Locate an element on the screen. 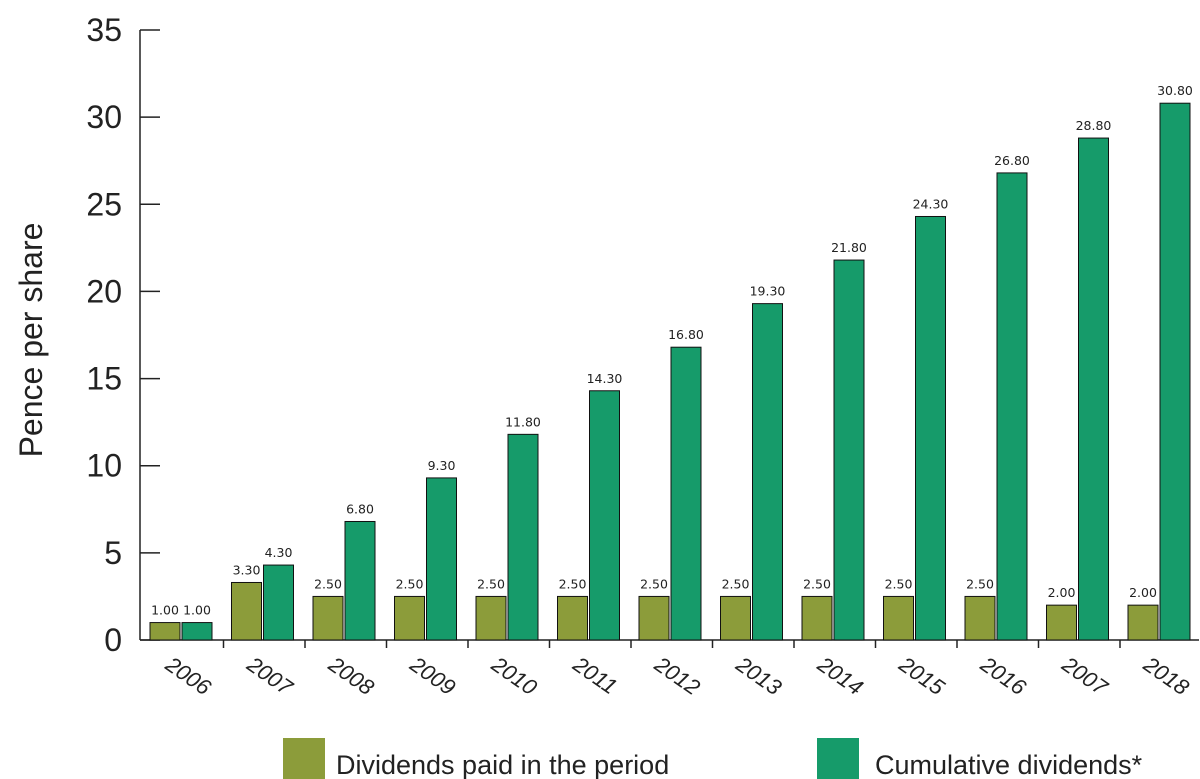  data-label: 9.30 is located at coordinates (442, 465).